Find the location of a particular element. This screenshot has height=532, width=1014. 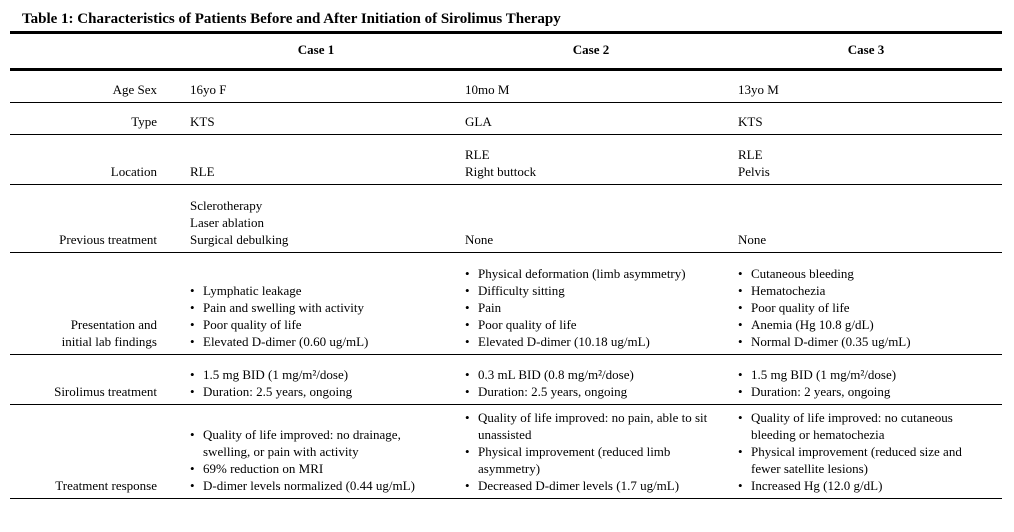

bullet-text: Anemia (Hg 10.8 g/dL) is located at coordinates (812, 324).